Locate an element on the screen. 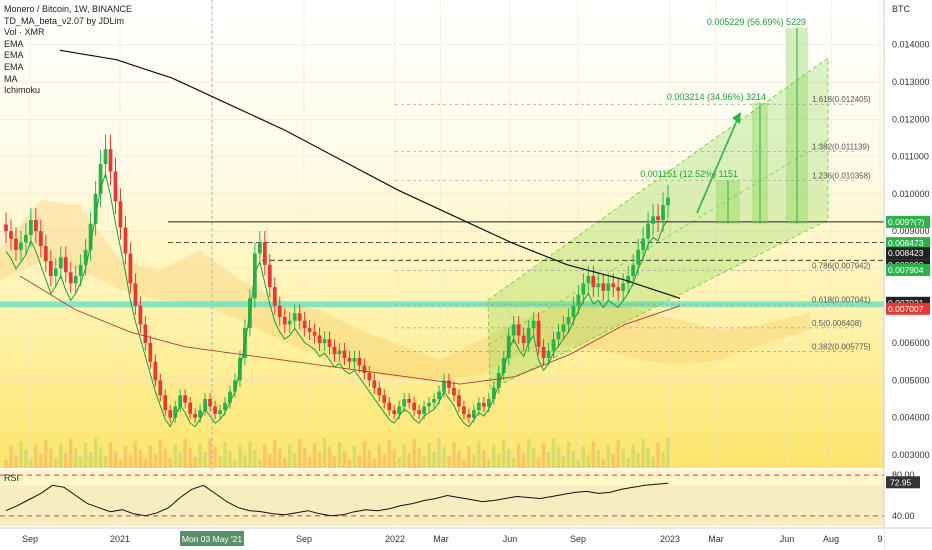  price-tag is located at coordinates (908, 308).